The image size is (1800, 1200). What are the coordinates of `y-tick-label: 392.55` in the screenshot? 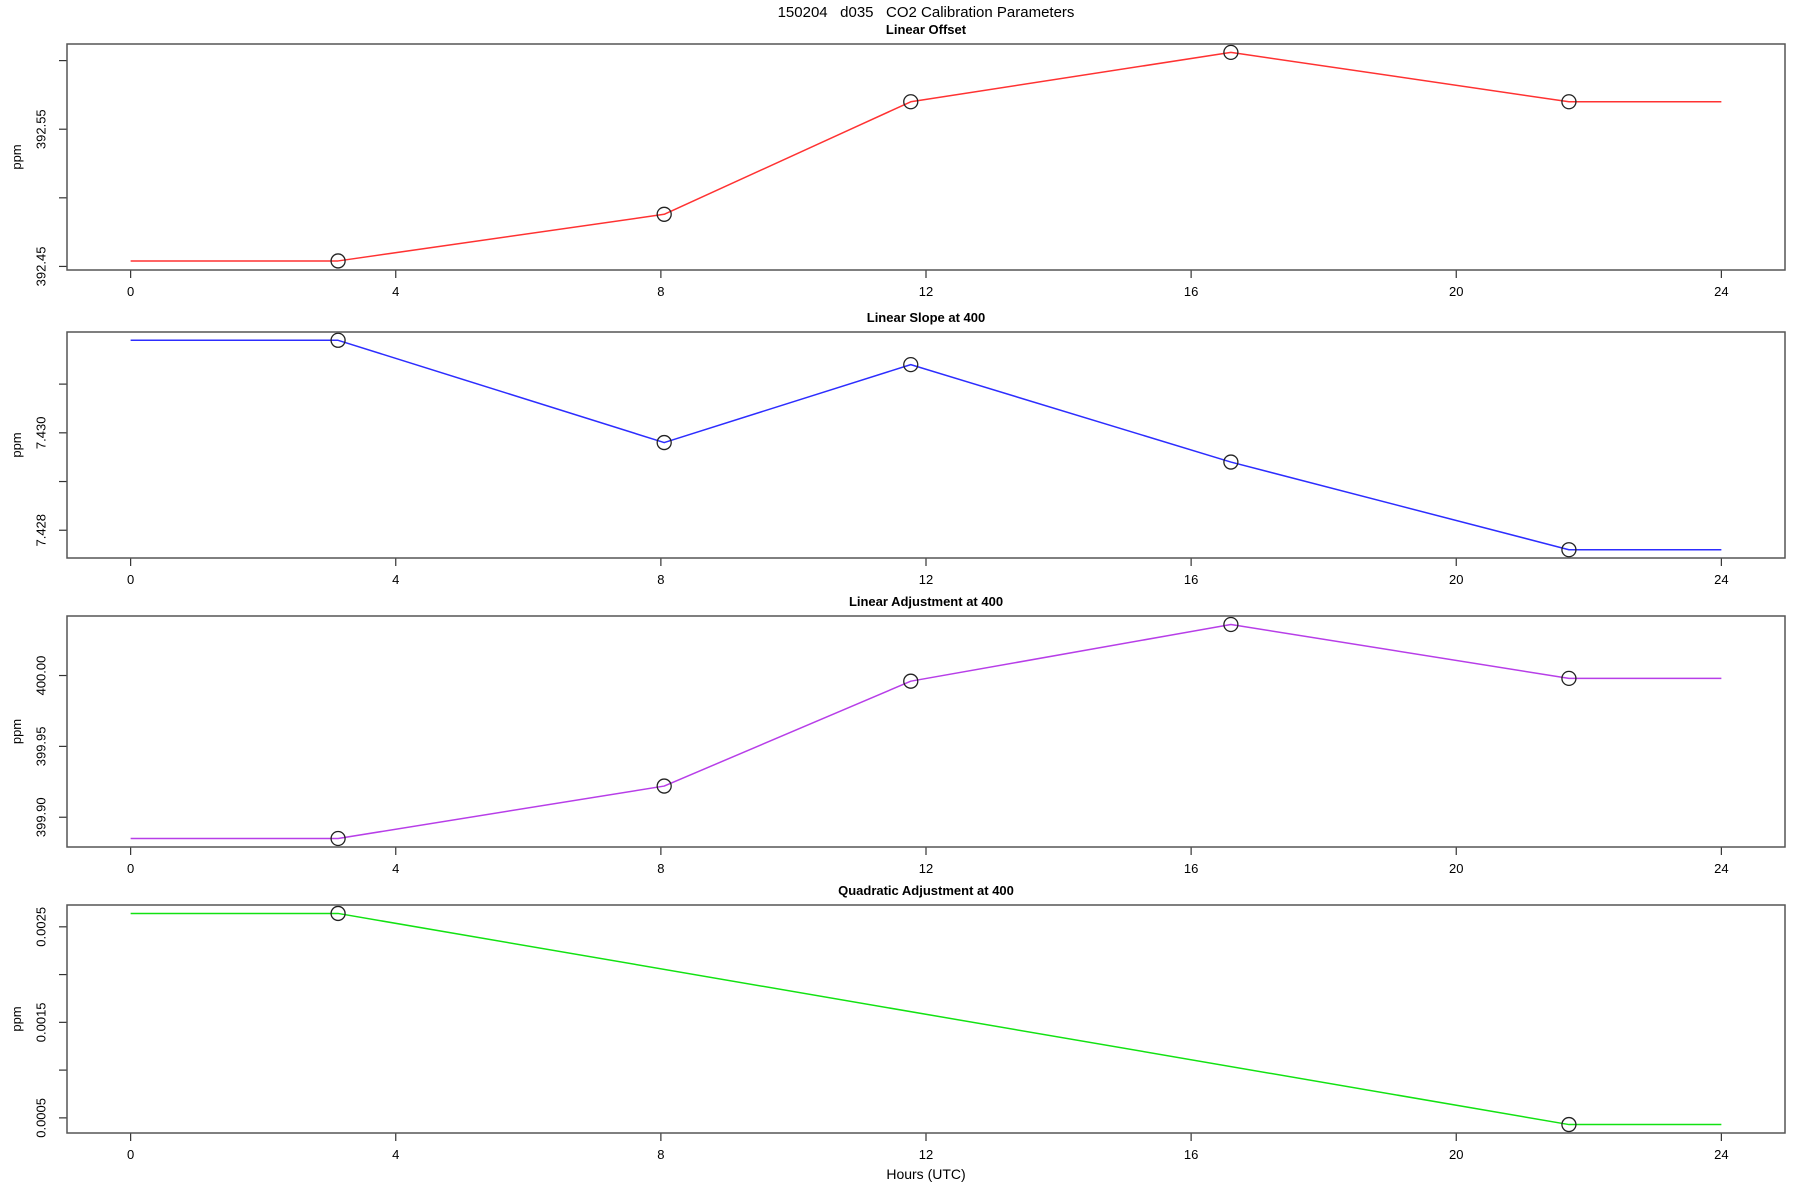 It's located at (40, 129).